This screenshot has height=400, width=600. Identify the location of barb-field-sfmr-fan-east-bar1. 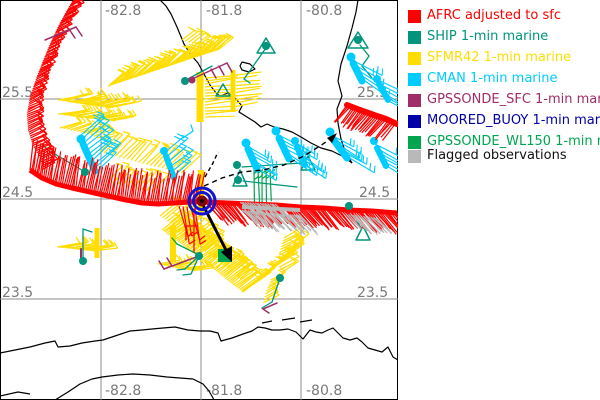
(222, 96).